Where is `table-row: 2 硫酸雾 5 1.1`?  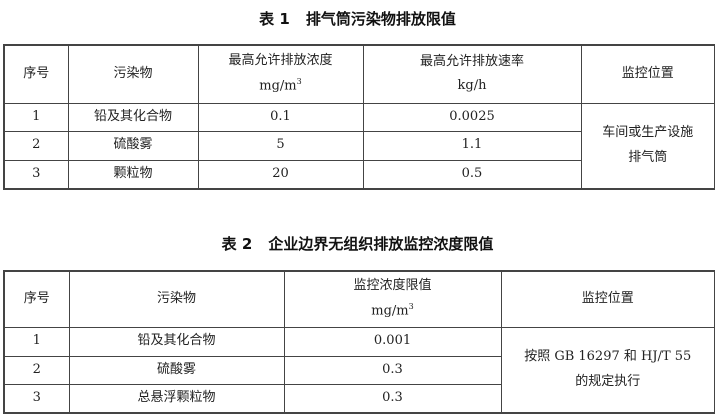
table-row: 2 硫酸雾 5 1.1 is located at coordinates (359, 145).